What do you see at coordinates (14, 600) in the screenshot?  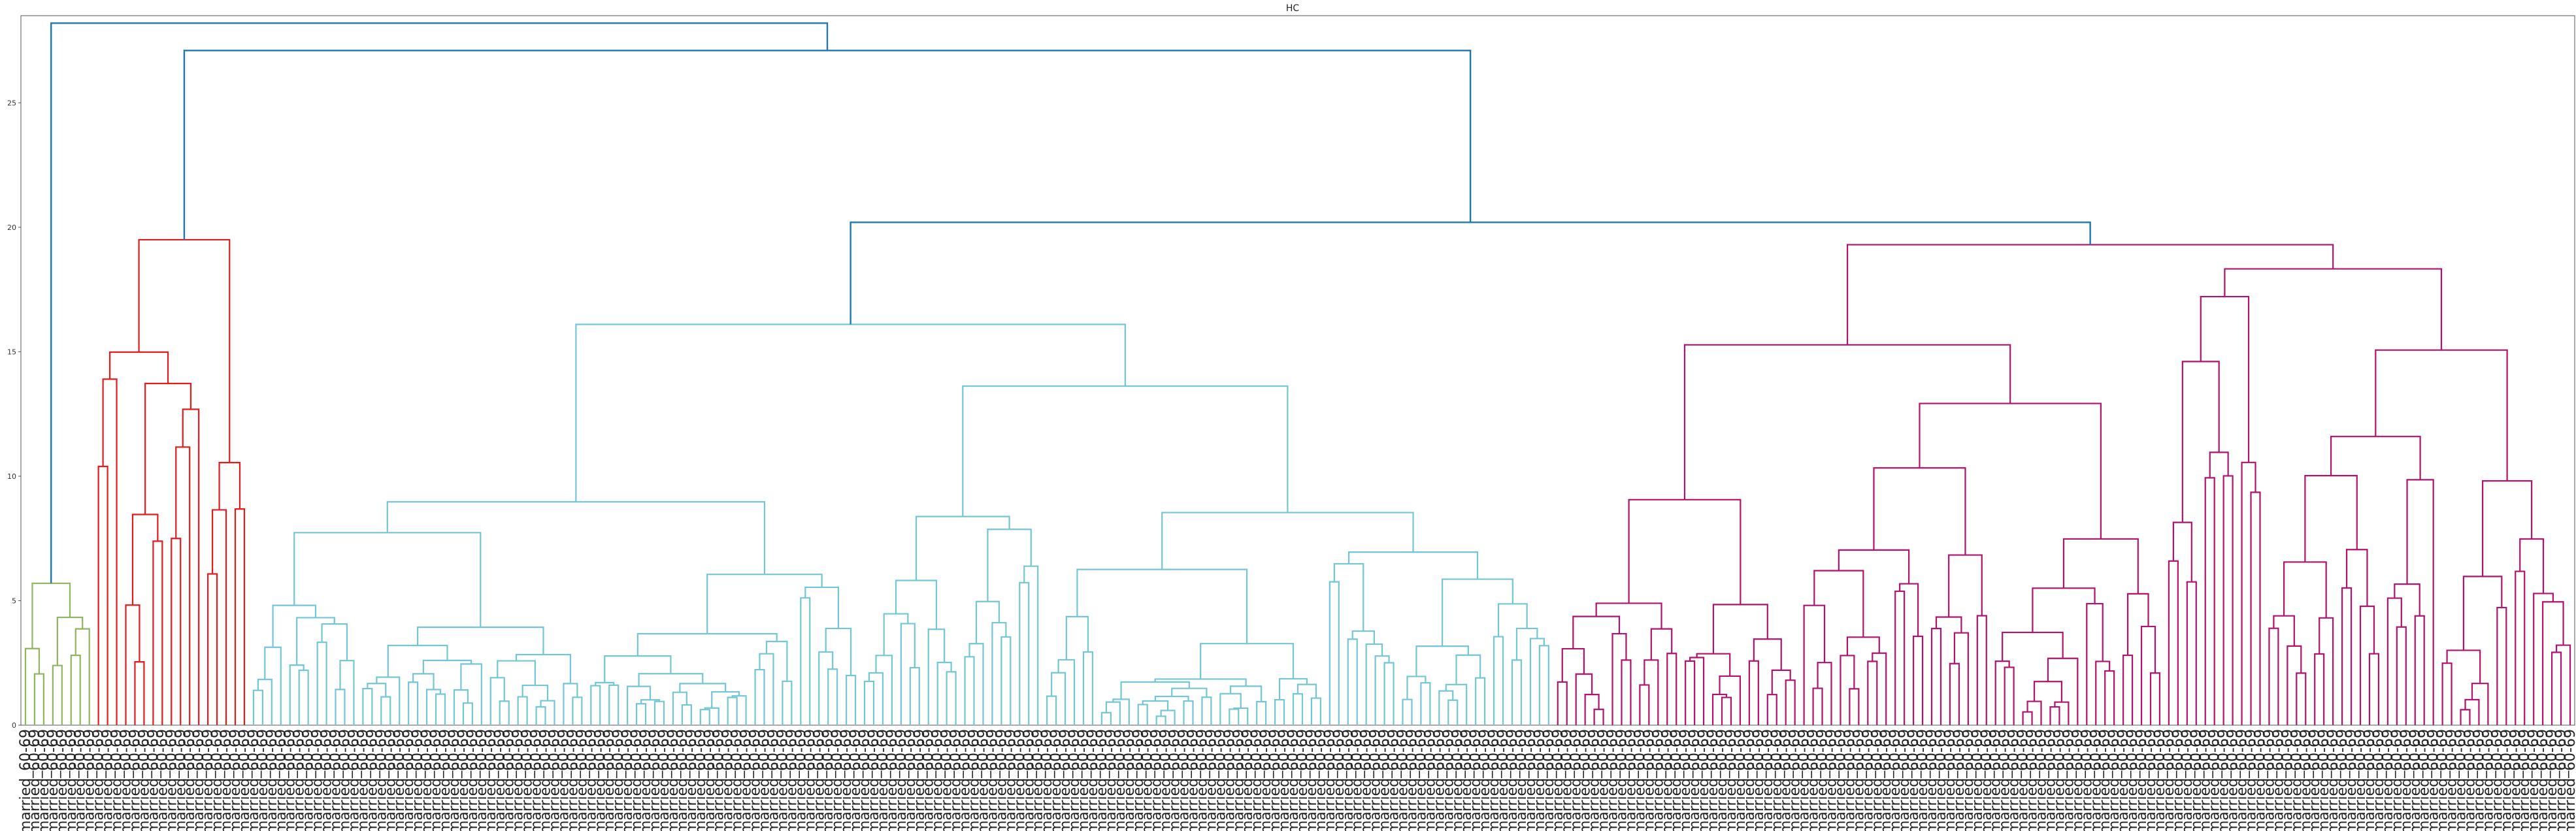 I see `y-tick-label: 5` at bounding box center [14, 600].